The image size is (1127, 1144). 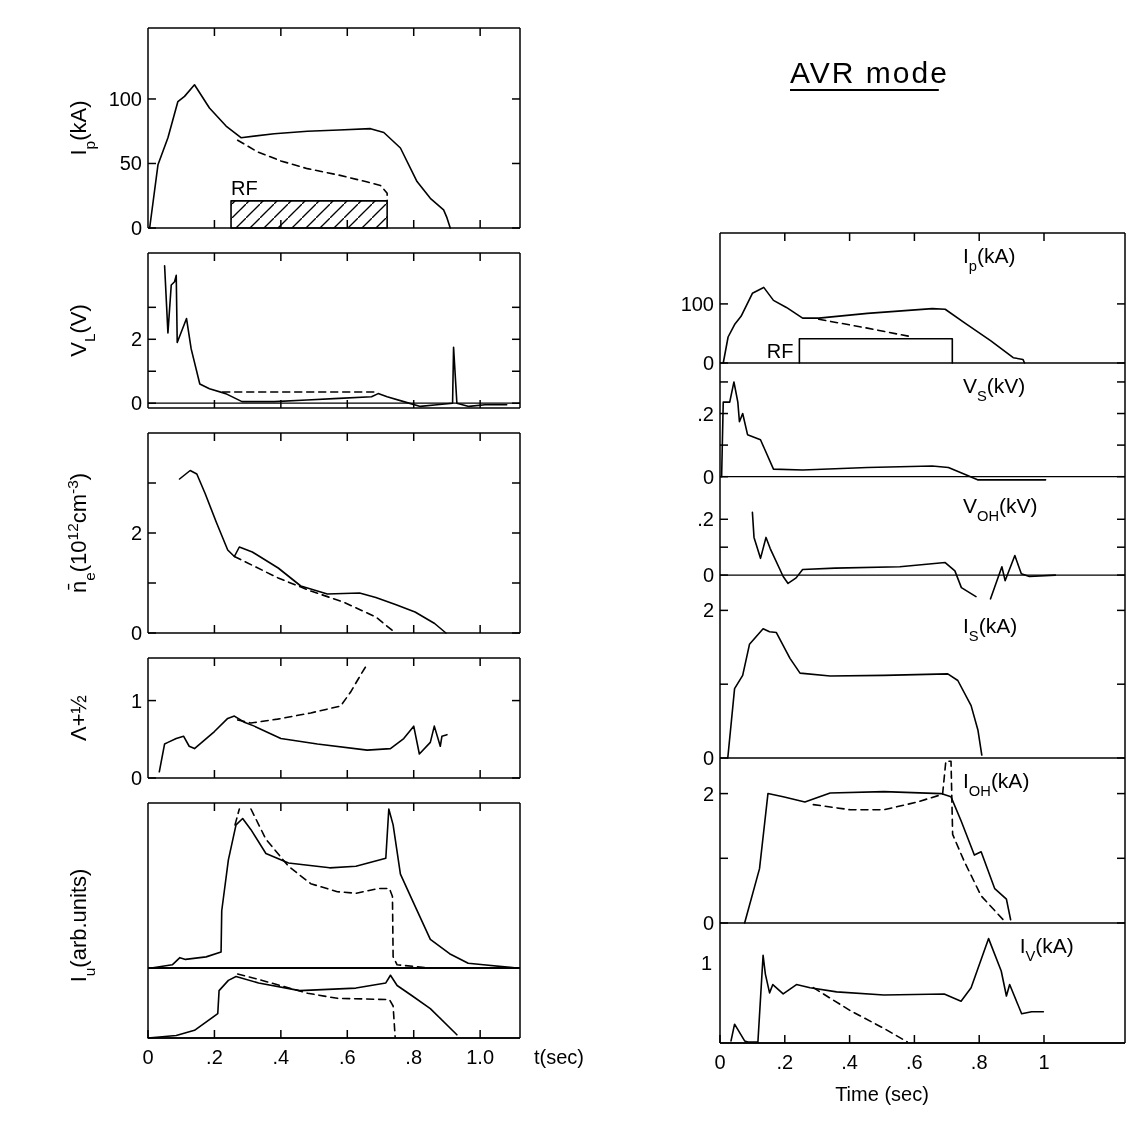 I want to click on chart-title: AVR mode, so click(x=869, y=72).